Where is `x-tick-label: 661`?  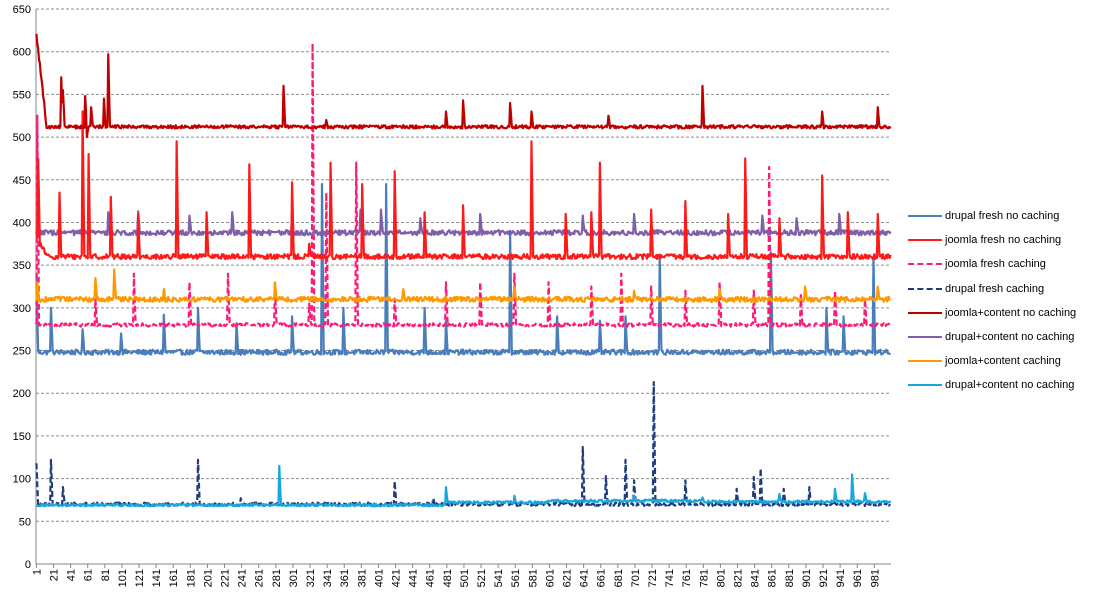 x-tick-label: 661 is located at coordinates (602, 578).